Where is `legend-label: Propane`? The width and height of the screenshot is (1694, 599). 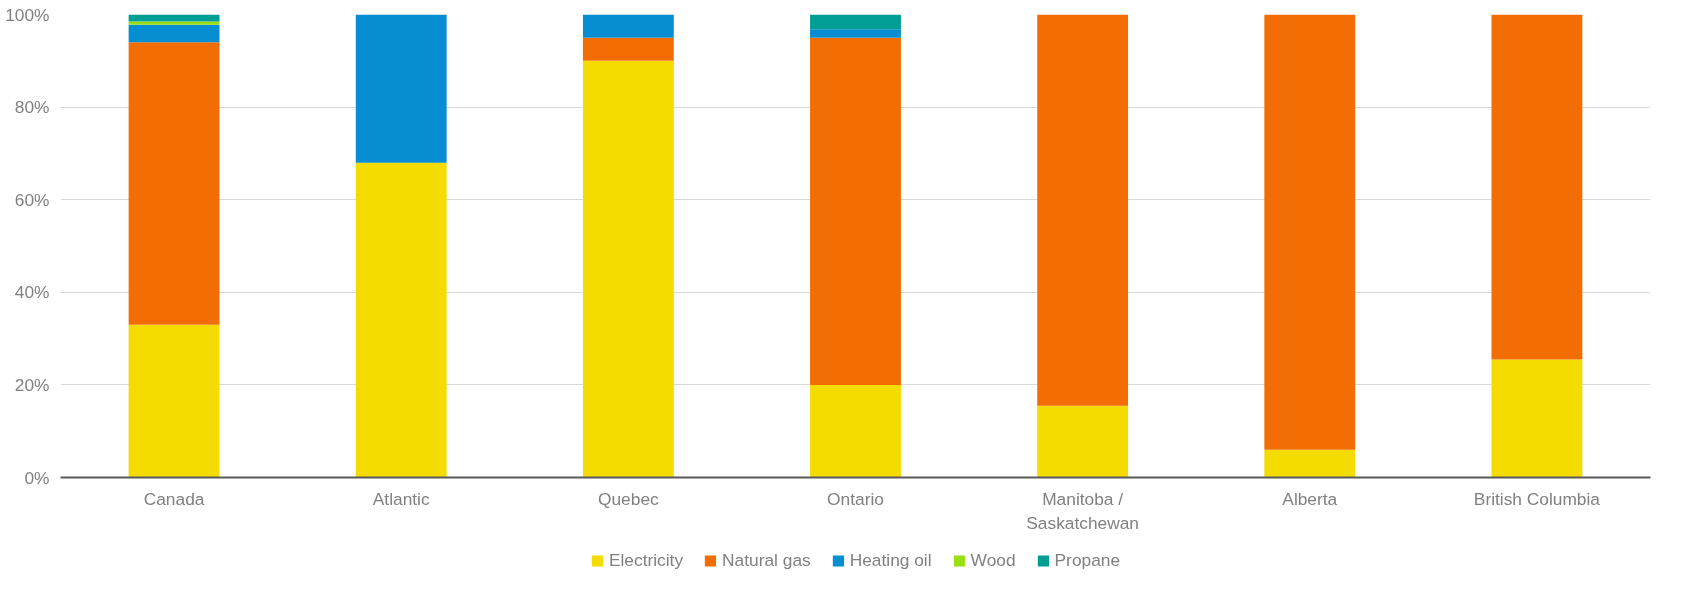
legend-label: Propane is located at coordinates (1087, 560).